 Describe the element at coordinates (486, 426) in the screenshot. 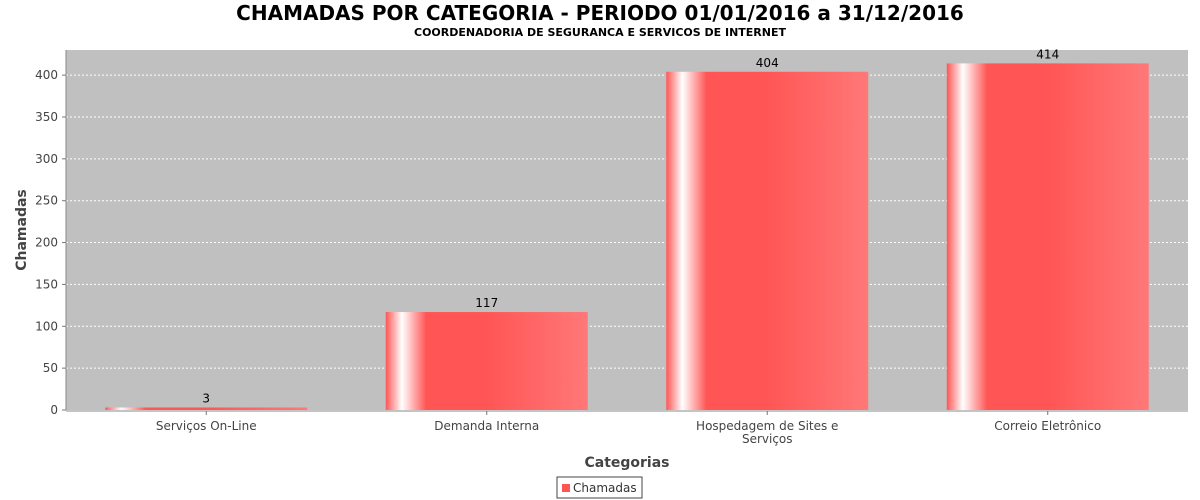

I see `x-tick-label: Demanda Interna` at that location.